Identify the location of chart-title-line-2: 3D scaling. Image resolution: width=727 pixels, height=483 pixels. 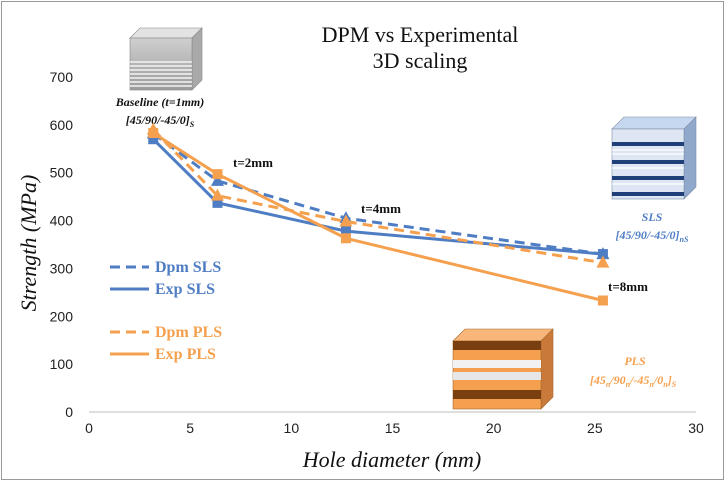
(420, 60).